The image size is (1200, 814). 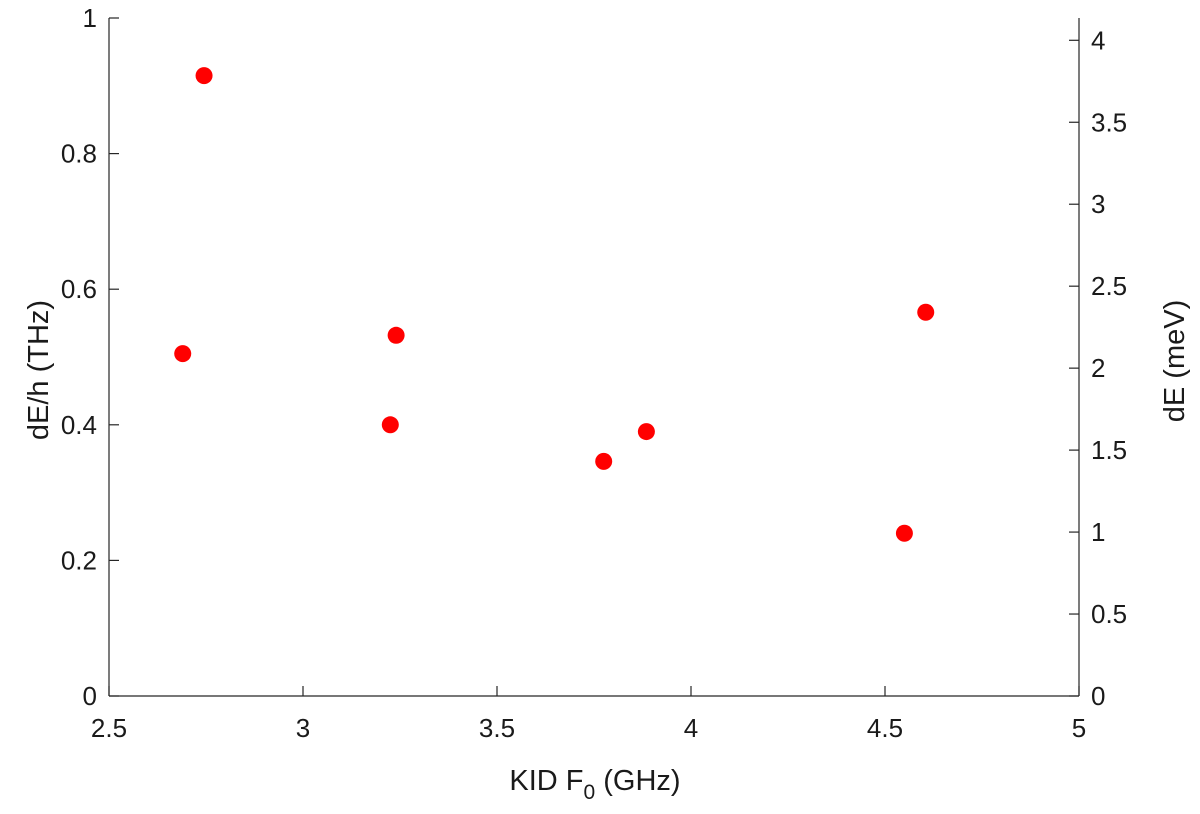 What do you see at coordinates (497, 728) in the screenshot?
I see `x-tick-label: 3.5` at bounding box center [497, 728].